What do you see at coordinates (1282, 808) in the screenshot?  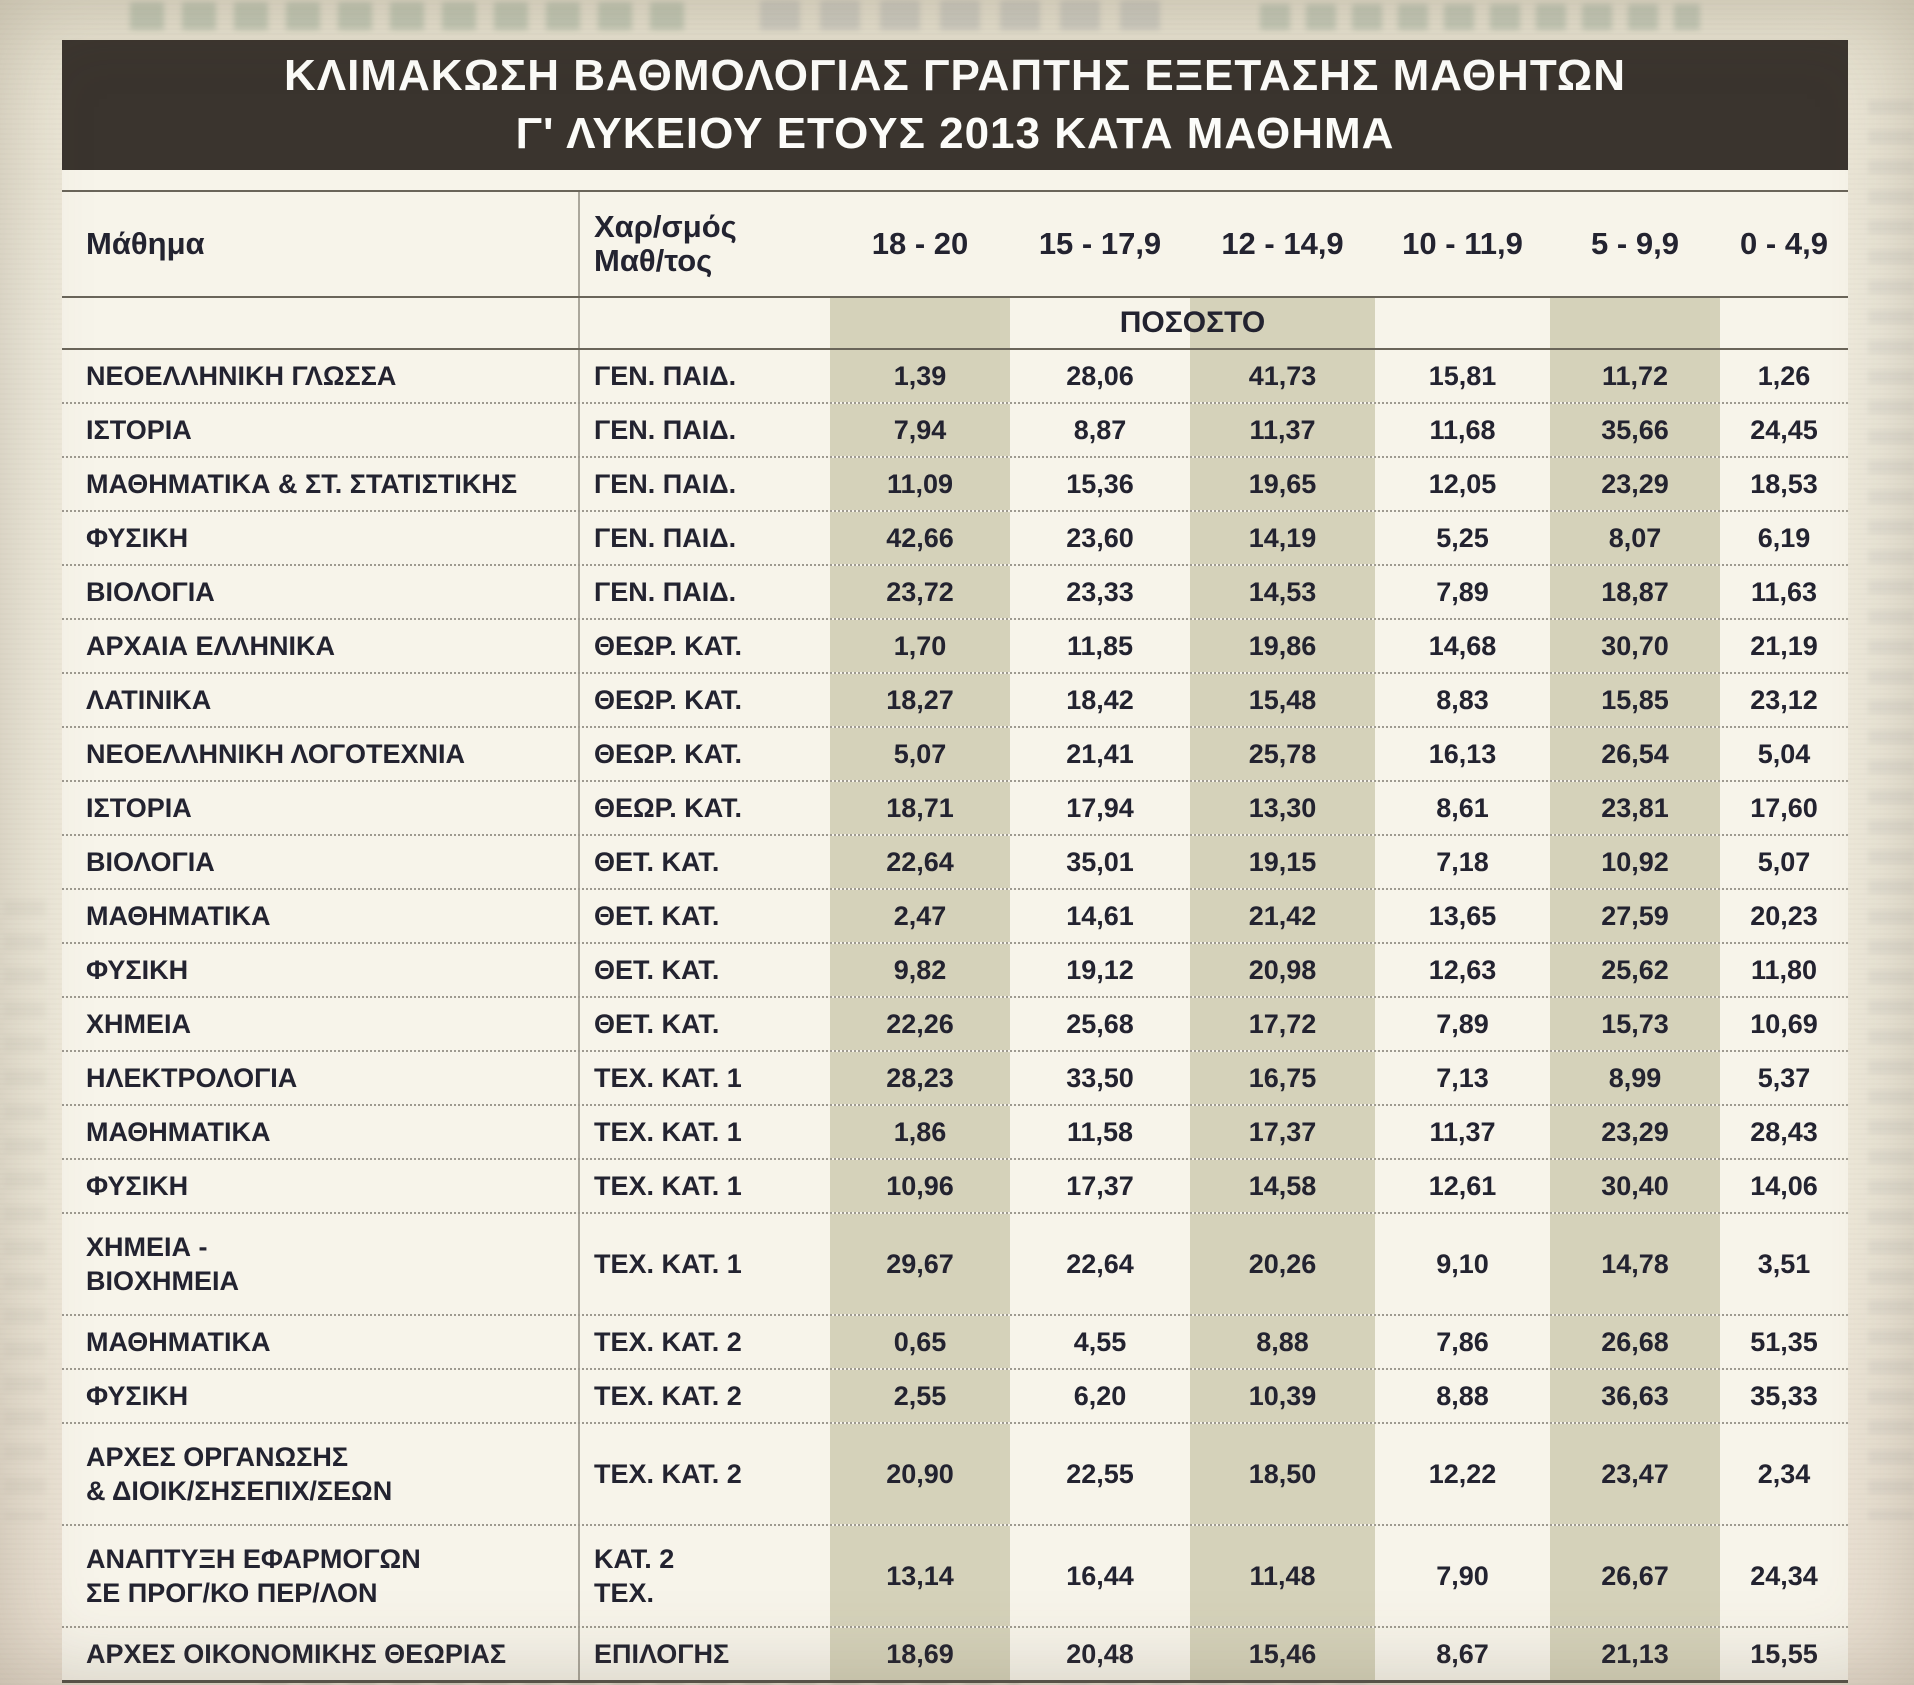 I see `value-cell: 13,30` at bounding box center [1282, 808].